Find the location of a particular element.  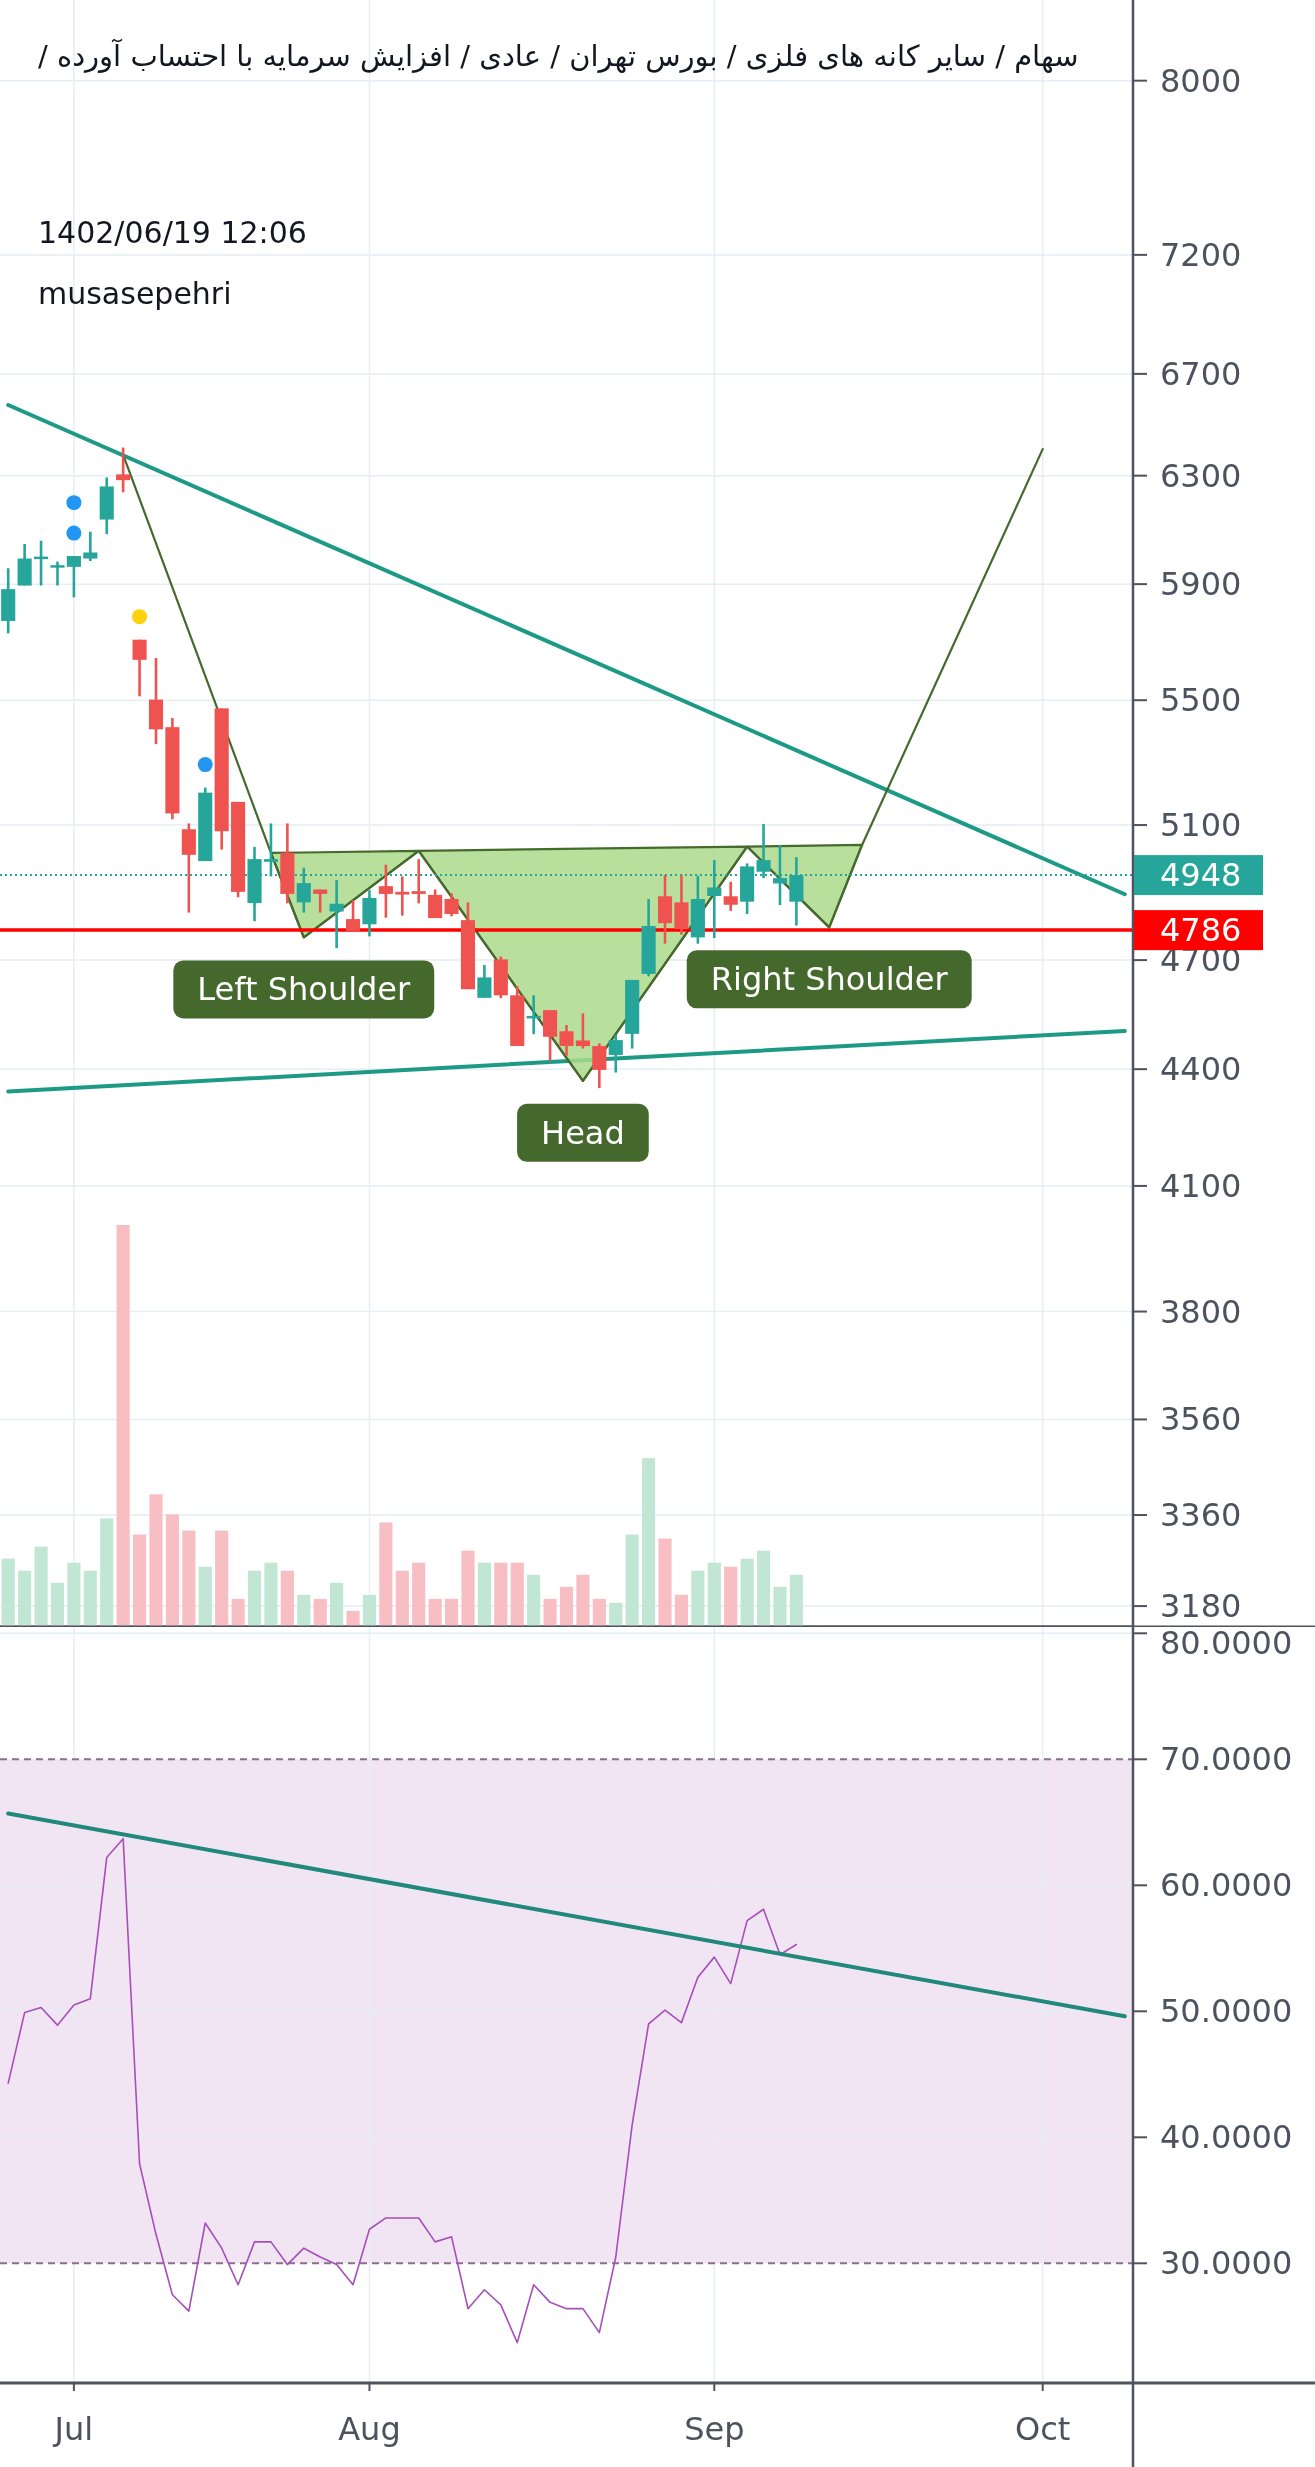

y-tick-label: 3560 is located at coordinates (1201, 1419).